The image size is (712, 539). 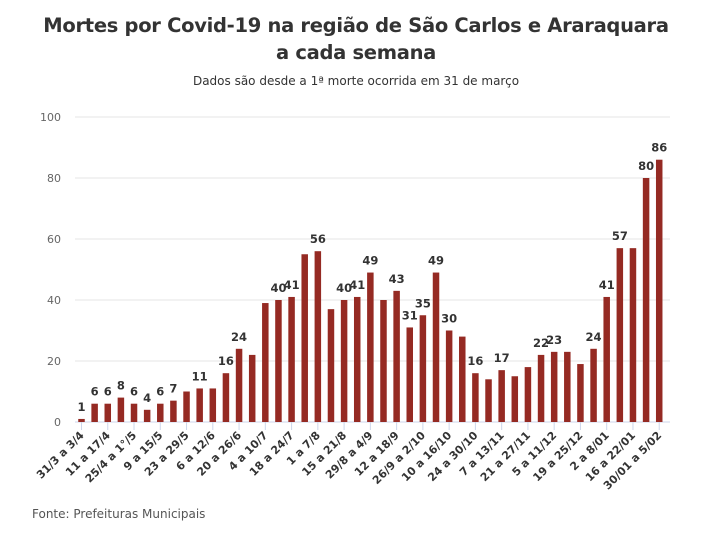 I want to click on data-label: 17, so click(x=502, y=358).